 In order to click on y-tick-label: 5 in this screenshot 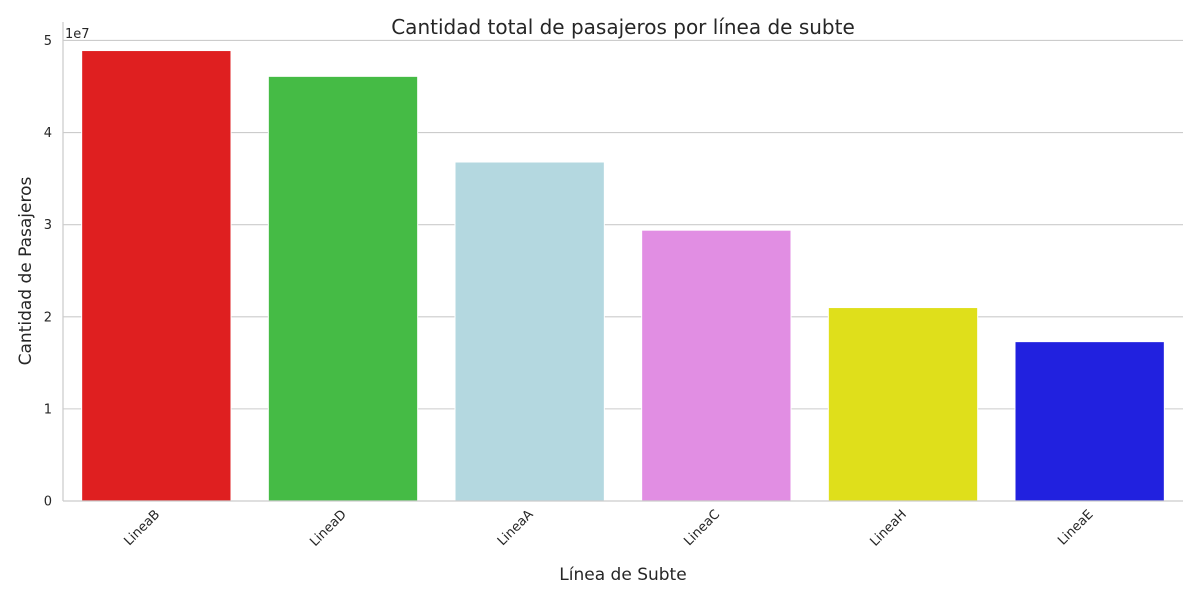, I will do `click(48, 41)`.